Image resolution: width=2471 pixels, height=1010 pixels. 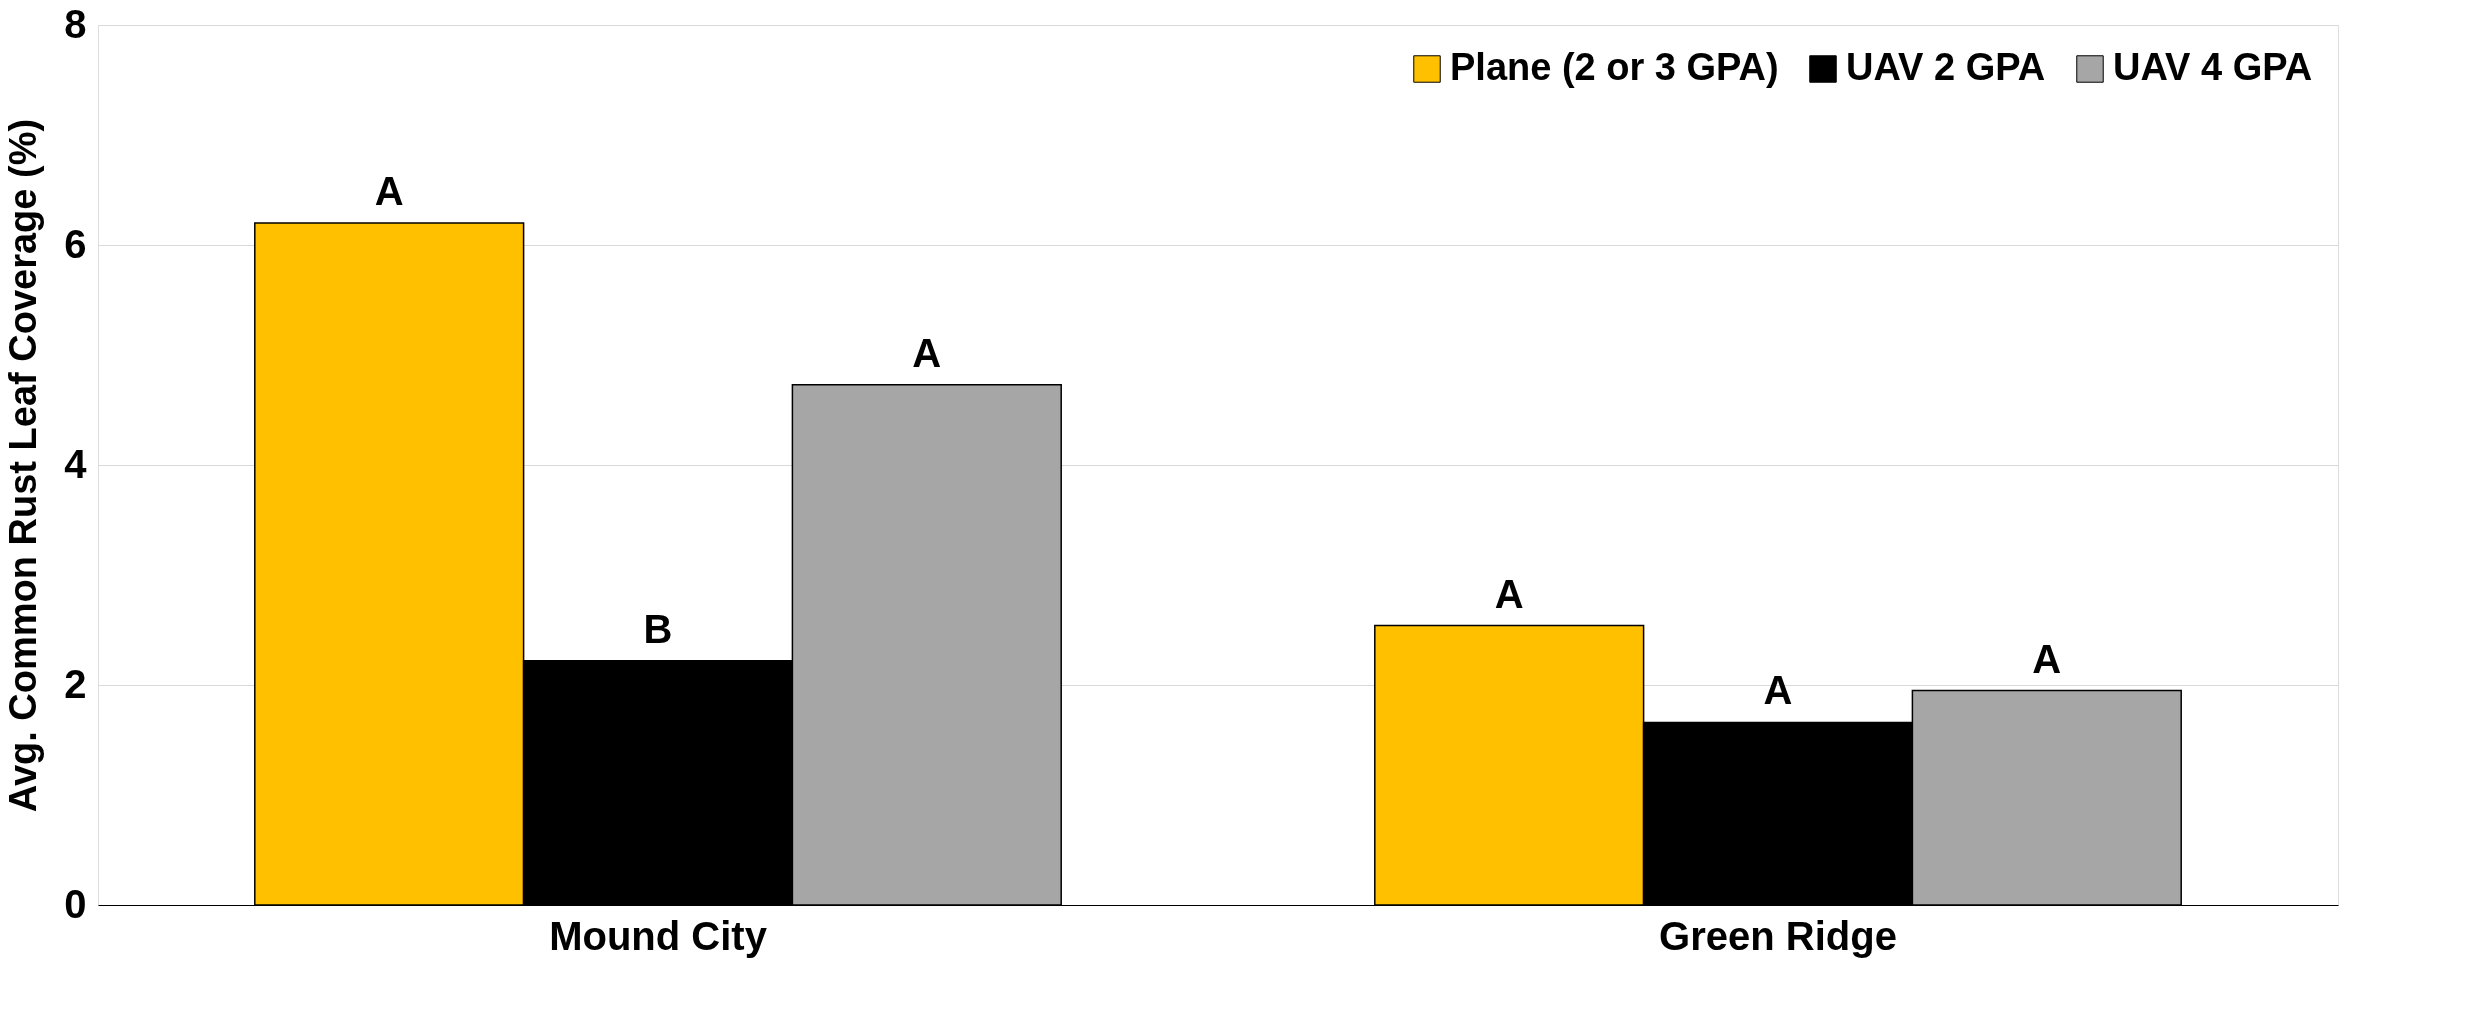 I want to click on legend-label: Plane (2 or 3 GPA), so click(x=1614, y=67).